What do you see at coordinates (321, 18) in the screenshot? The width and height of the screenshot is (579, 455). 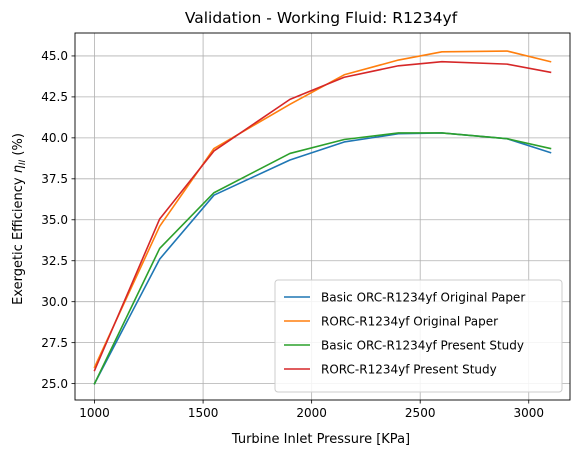 I see `chart-title: Validation - Working Fluid: R1234yf` at bounding box center [321, 18].